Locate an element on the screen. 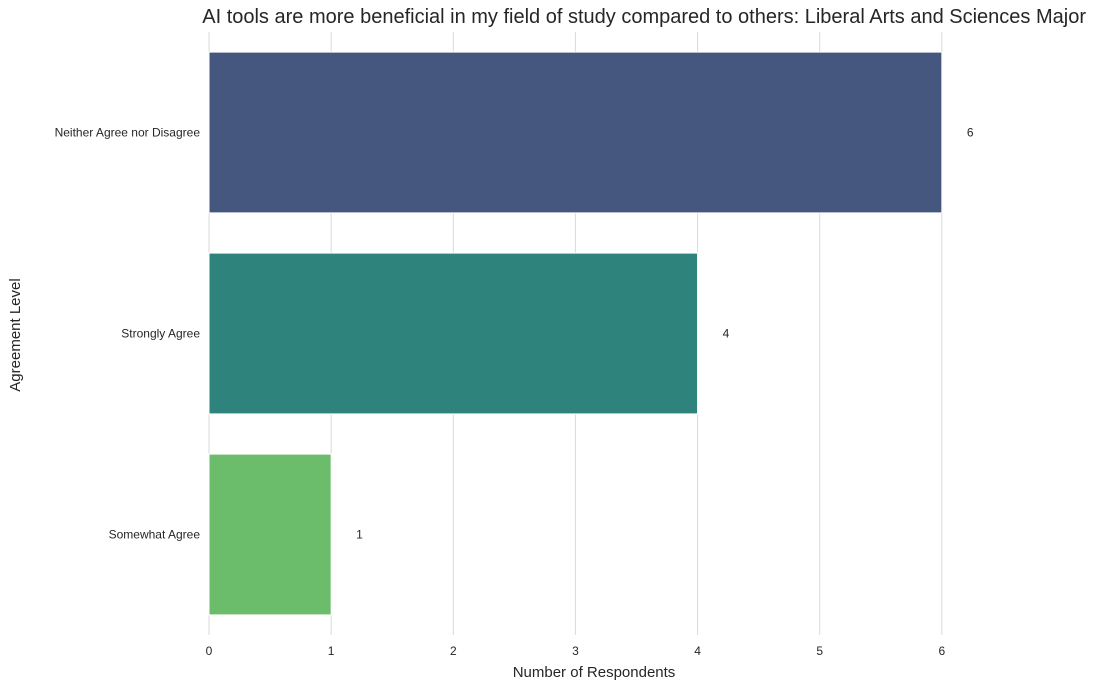 The image size is (1096, 695). x-tick-label: 3 is located at coordinates (575, 651).